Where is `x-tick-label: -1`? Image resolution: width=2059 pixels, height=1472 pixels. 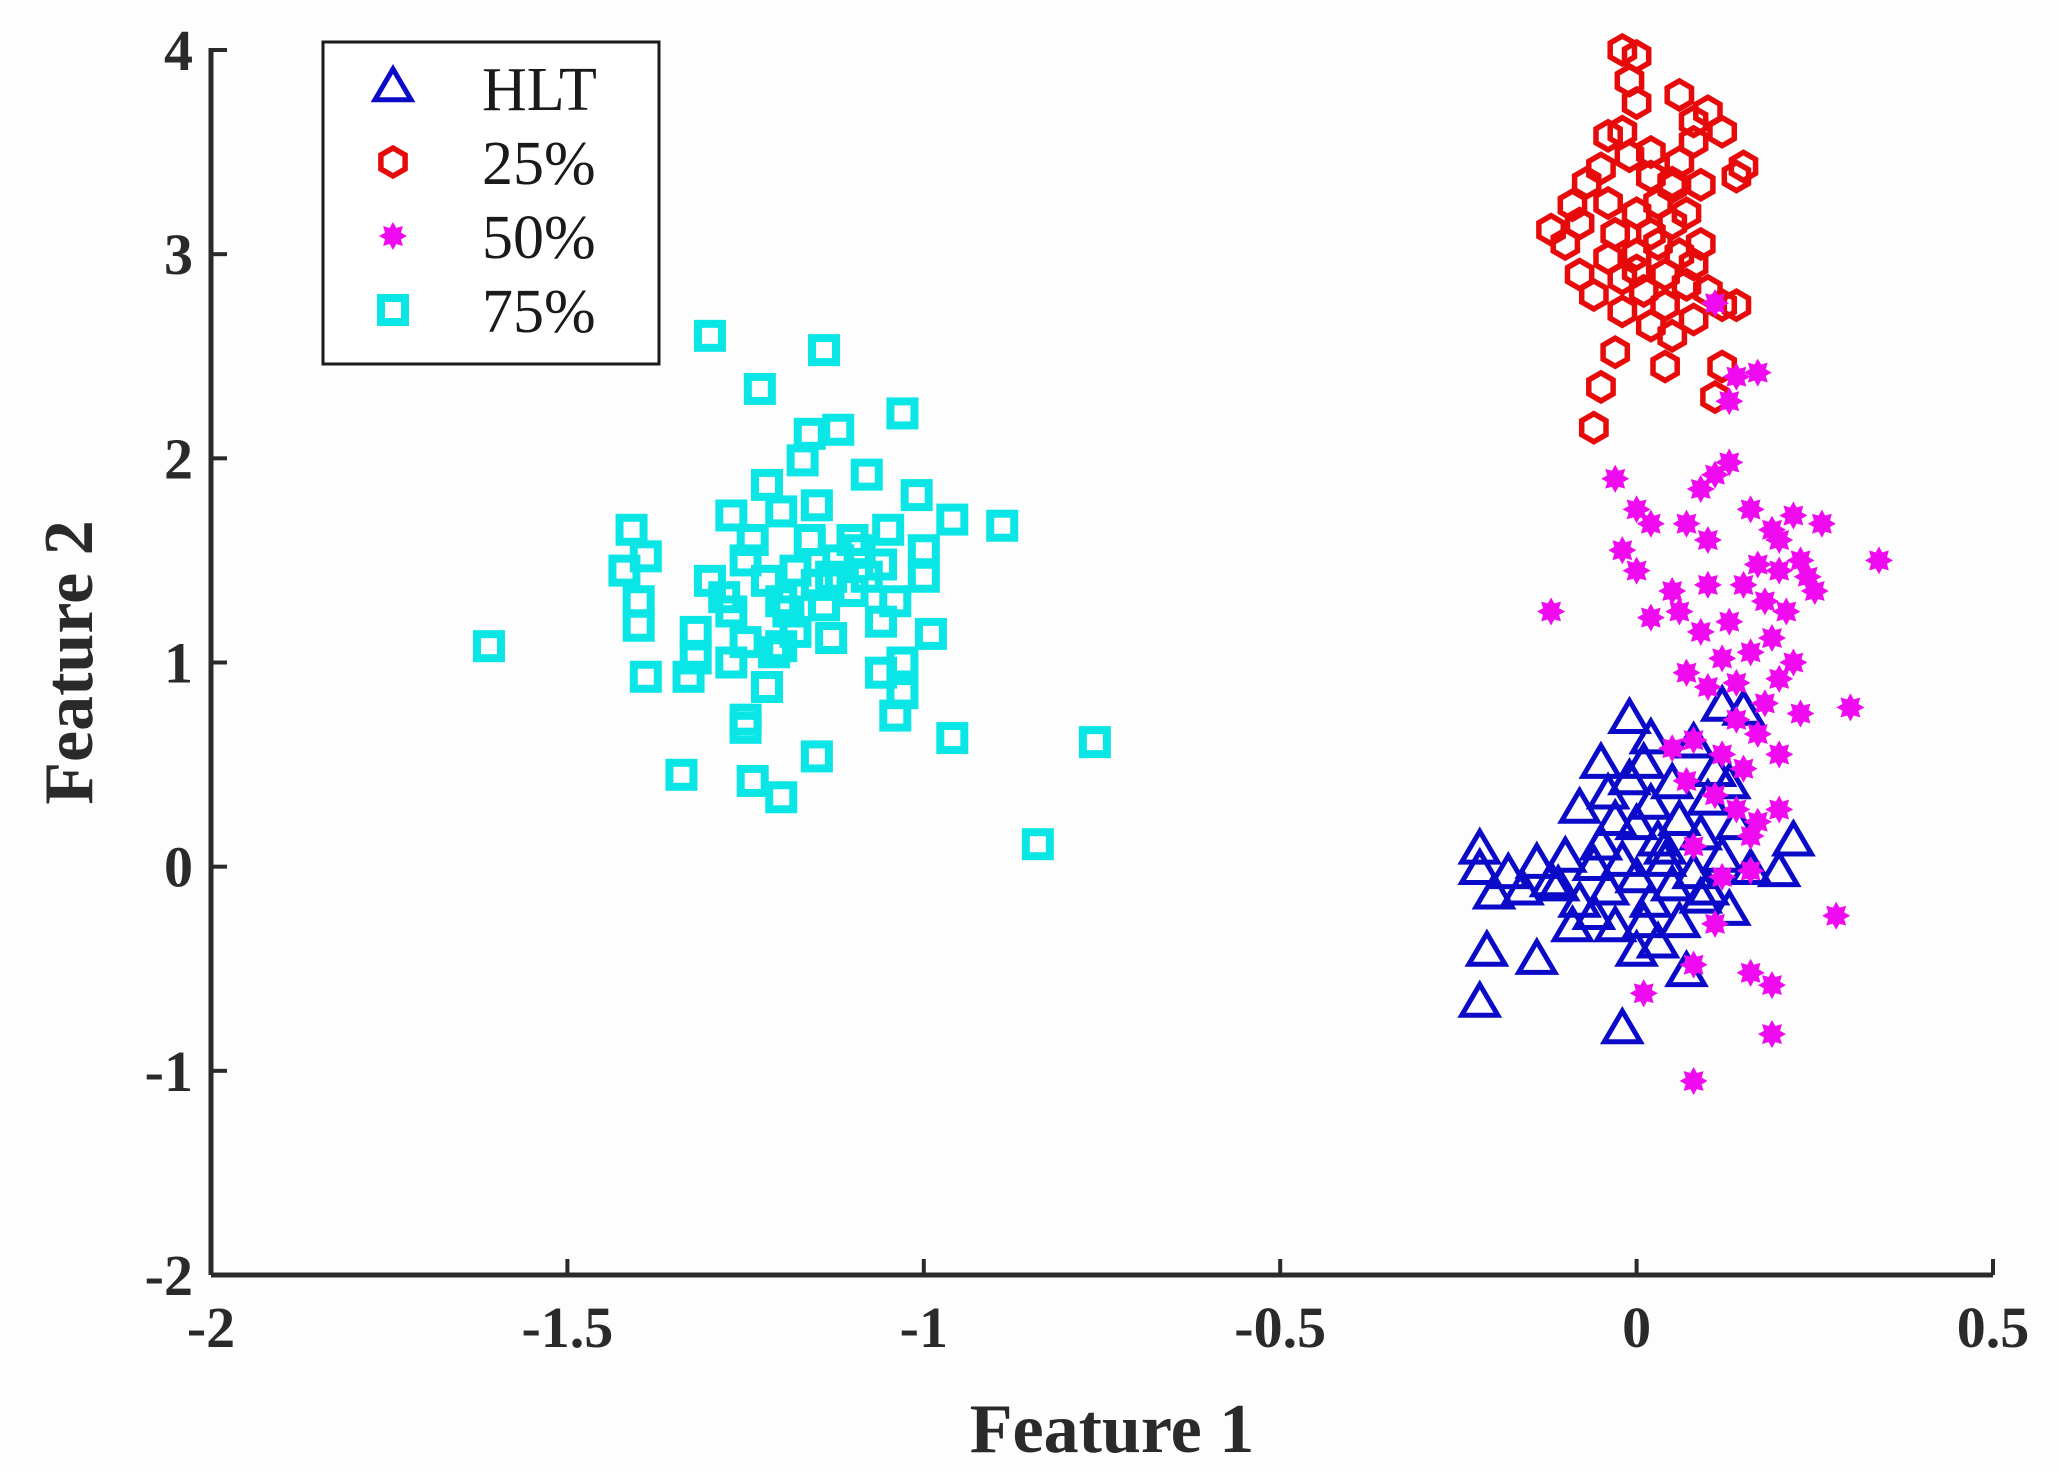
x-tick-label: -1 is located at coordinates (924, 1327).